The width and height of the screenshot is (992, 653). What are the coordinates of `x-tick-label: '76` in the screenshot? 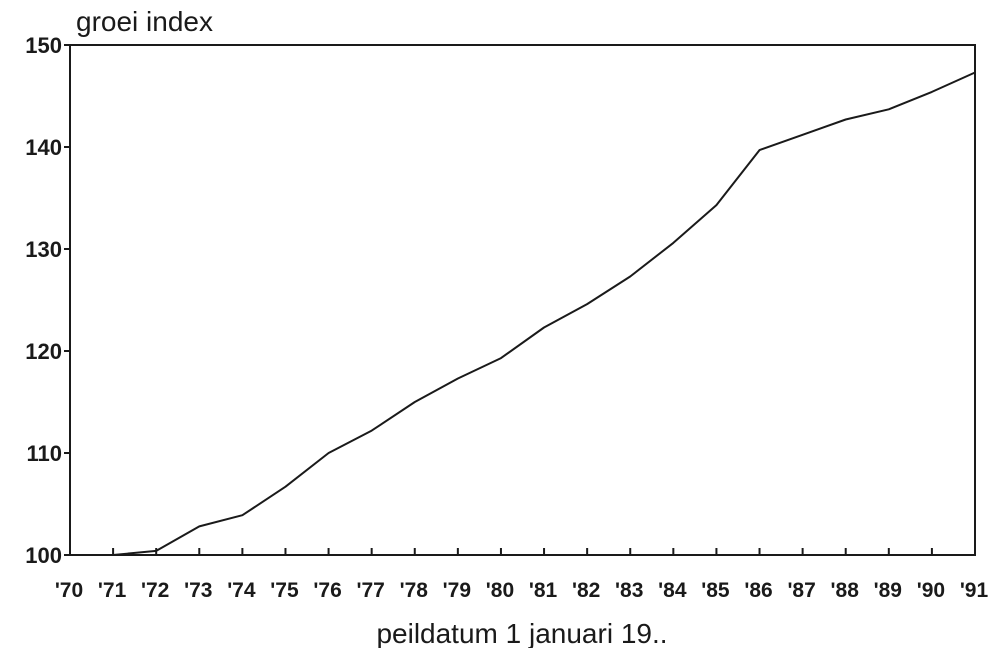 It's located at (327, 590).